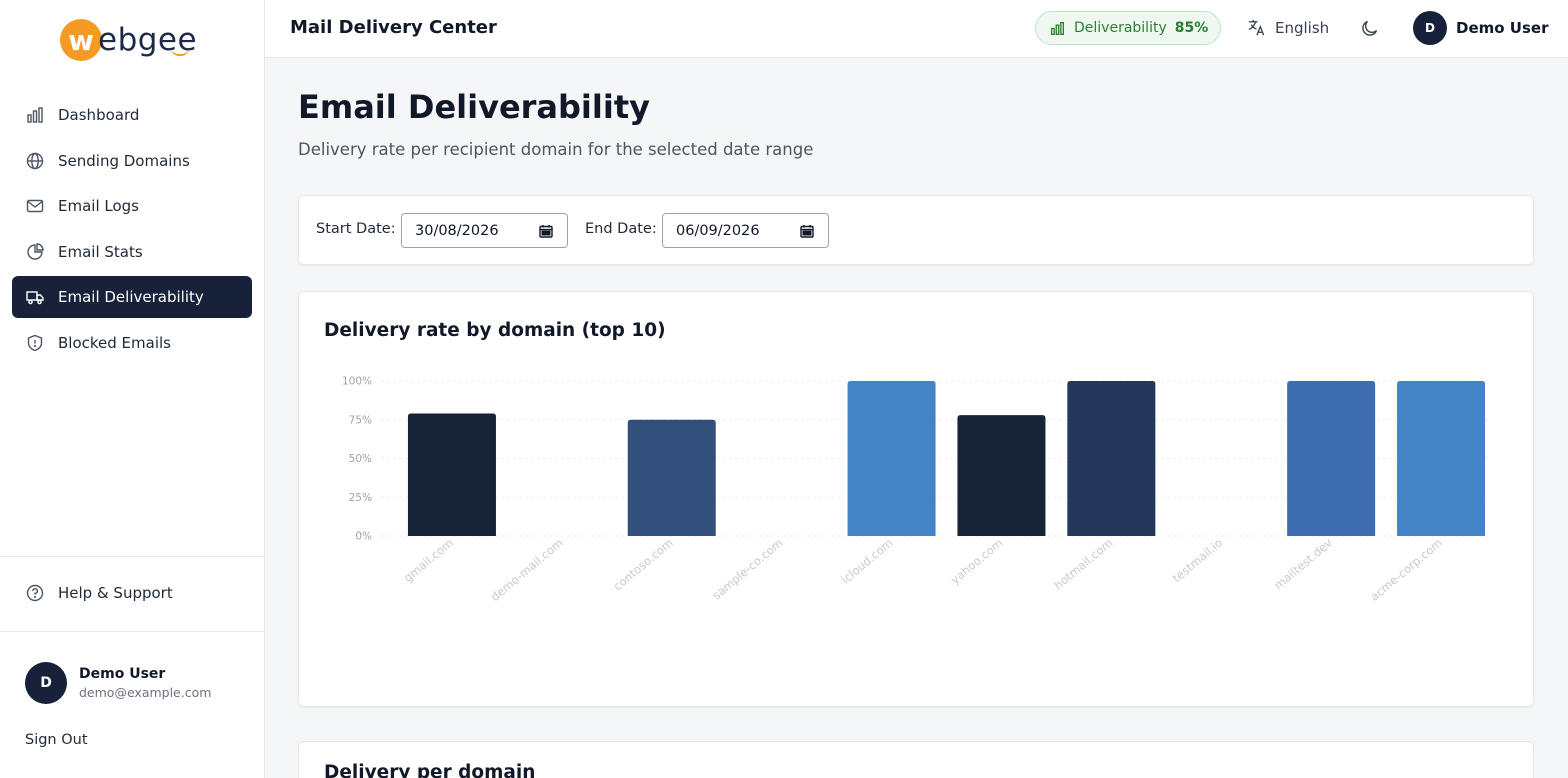 This screenshot has height=778, width=1568. Describe the element at coordinates (100, 251) in the screenshot. I see `sidebar-item-label: Email Stats` at that location.